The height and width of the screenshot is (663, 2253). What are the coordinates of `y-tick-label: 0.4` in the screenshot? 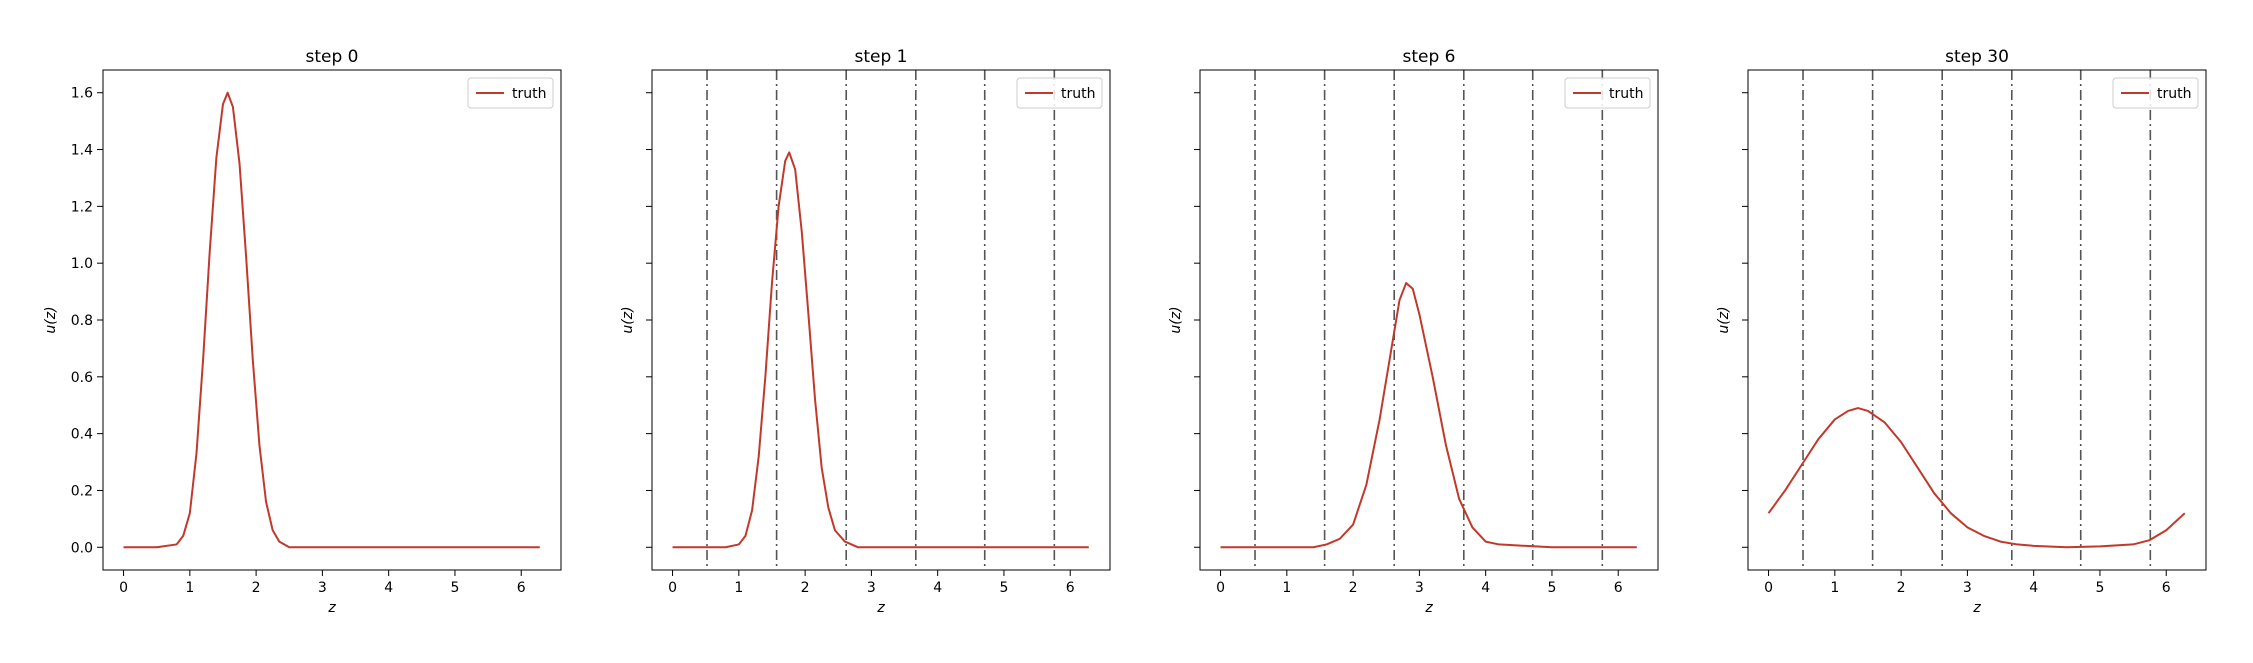 It's located at (82, 435).